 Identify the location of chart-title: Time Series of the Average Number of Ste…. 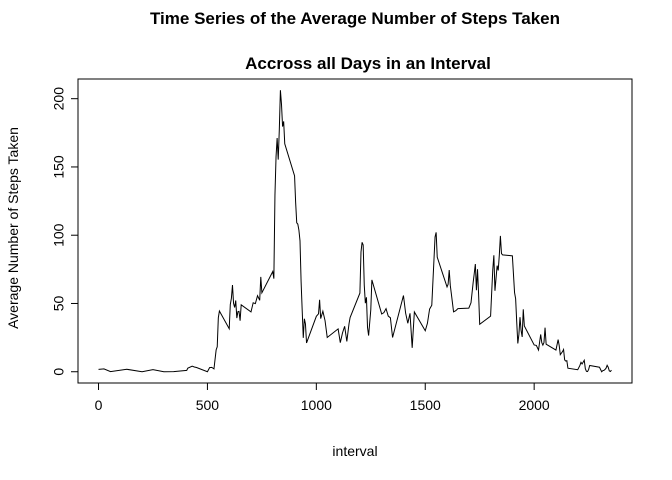
(355, 18).